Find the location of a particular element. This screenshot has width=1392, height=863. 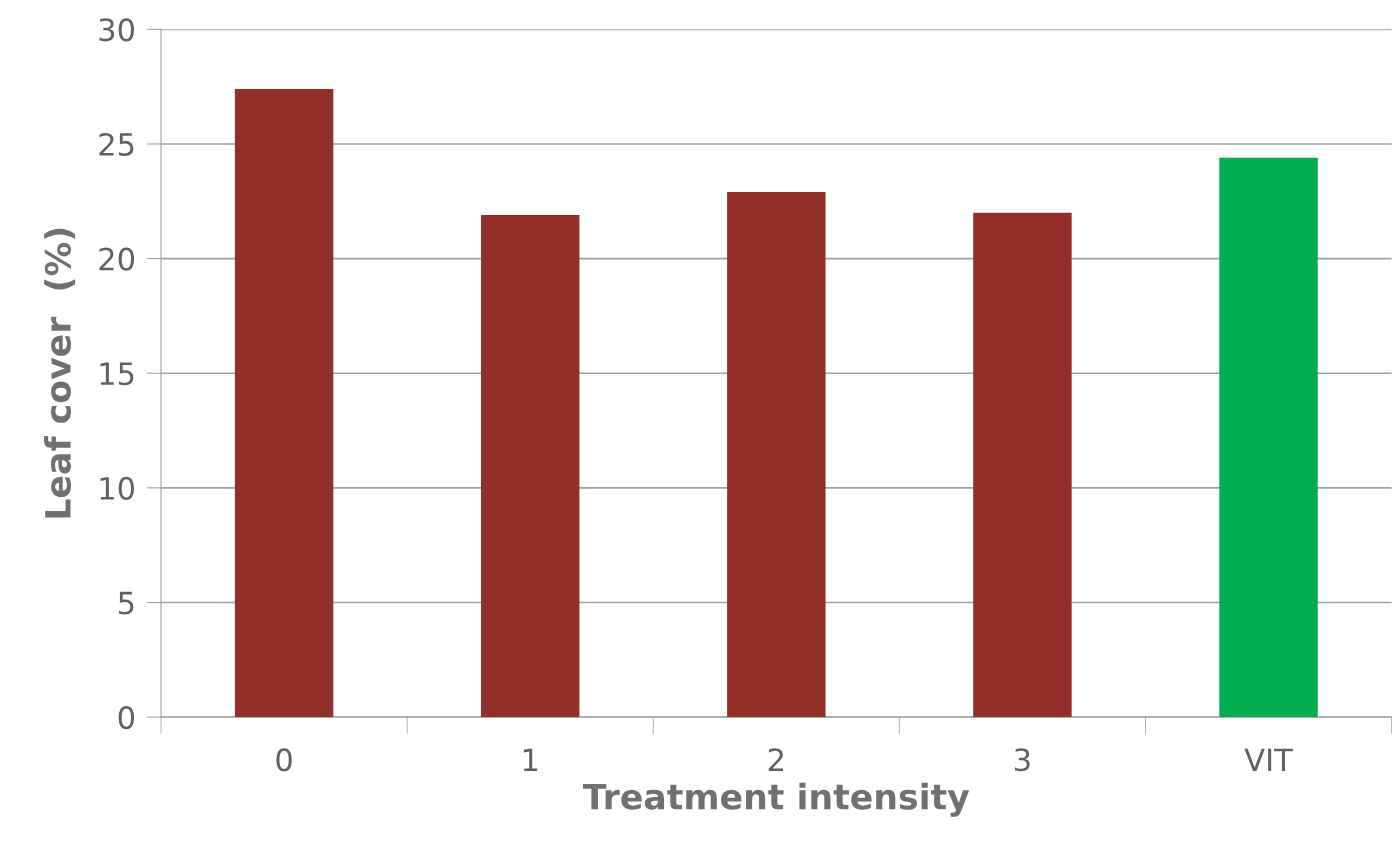

x-tick-label: 3 is located at coordinates (1022, 760).